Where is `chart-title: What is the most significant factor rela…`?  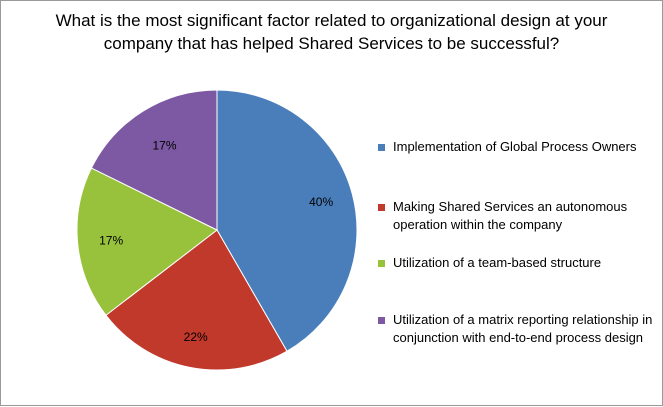 chart-title: What is the most significant factor rela… is located at coordinates (331, 32).